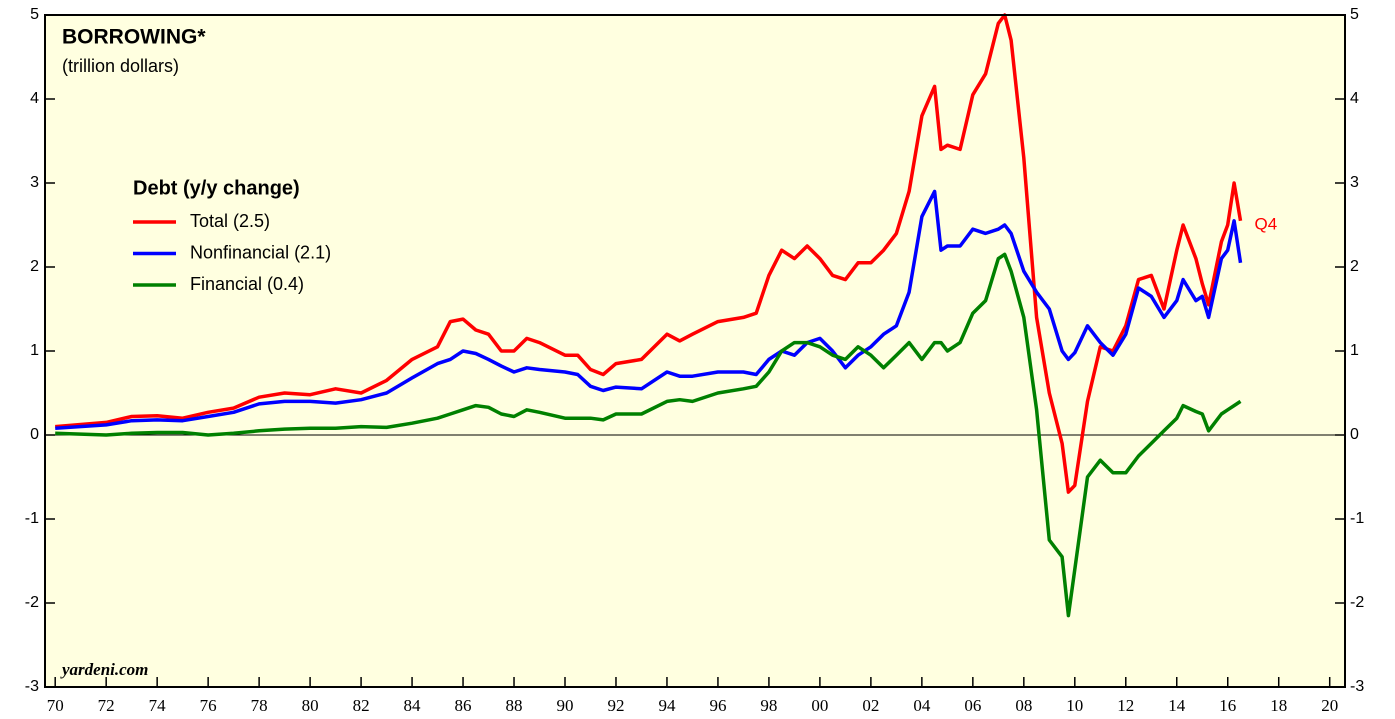  What do you see at coordinates (158, 705) in the screenshot?
I see `x-tick-label: 74` at bounding box center [158, 705].